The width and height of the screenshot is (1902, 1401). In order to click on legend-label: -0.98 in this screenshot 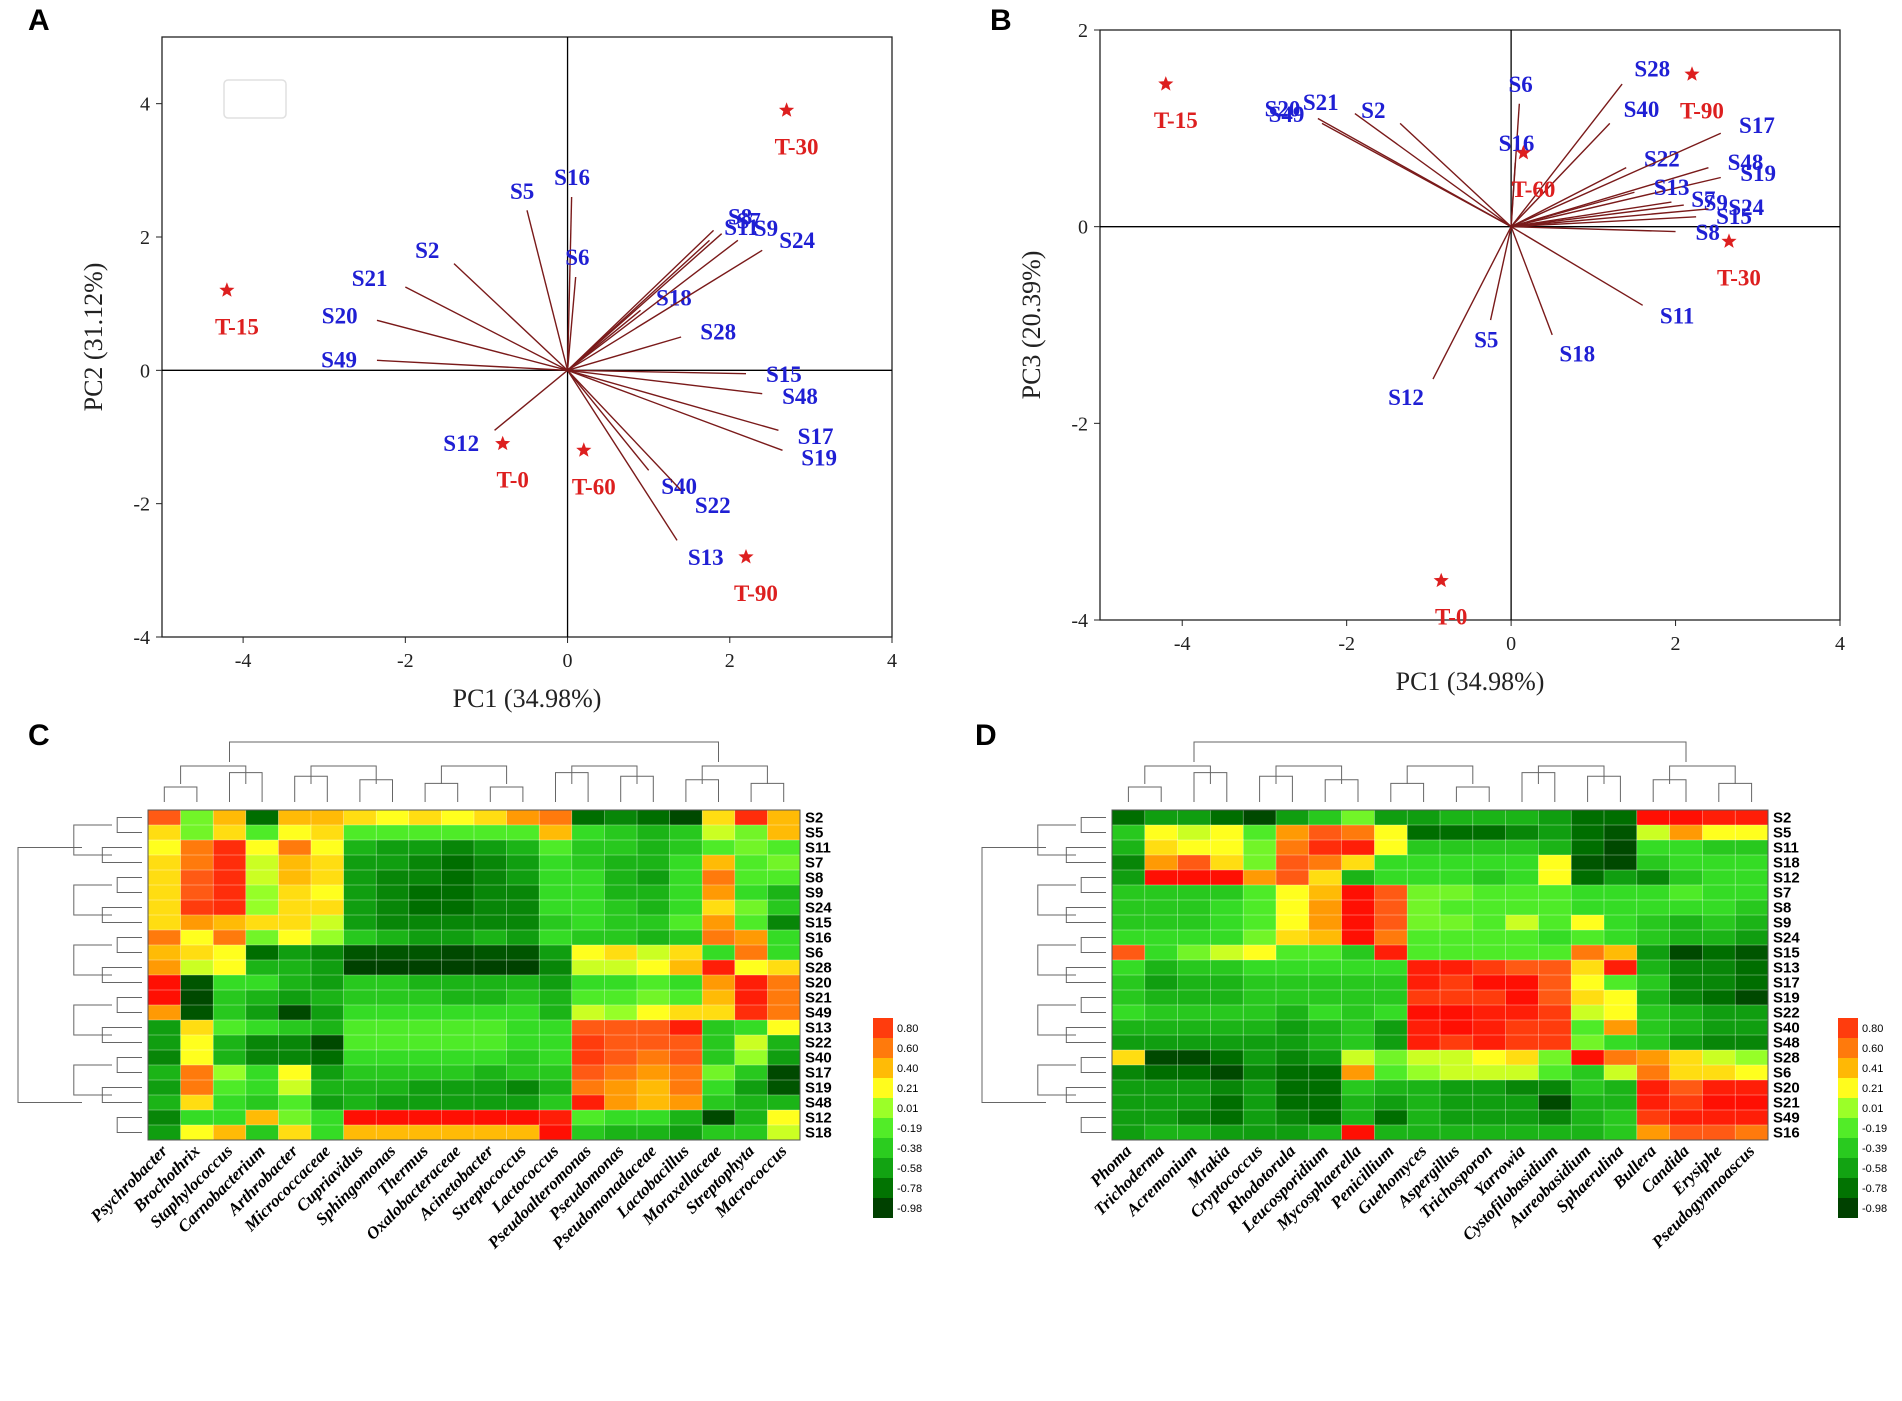, I will do `click(1874, 1209)`.